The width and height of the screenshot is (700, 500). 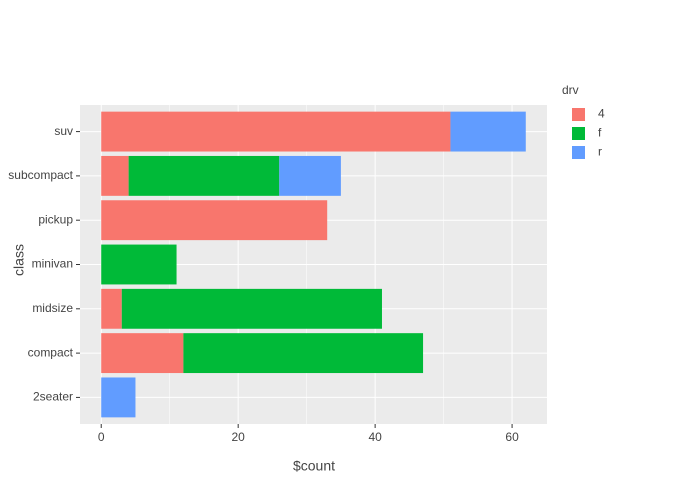 I want to click on legend-label: 4, so click(x=601, y=114).